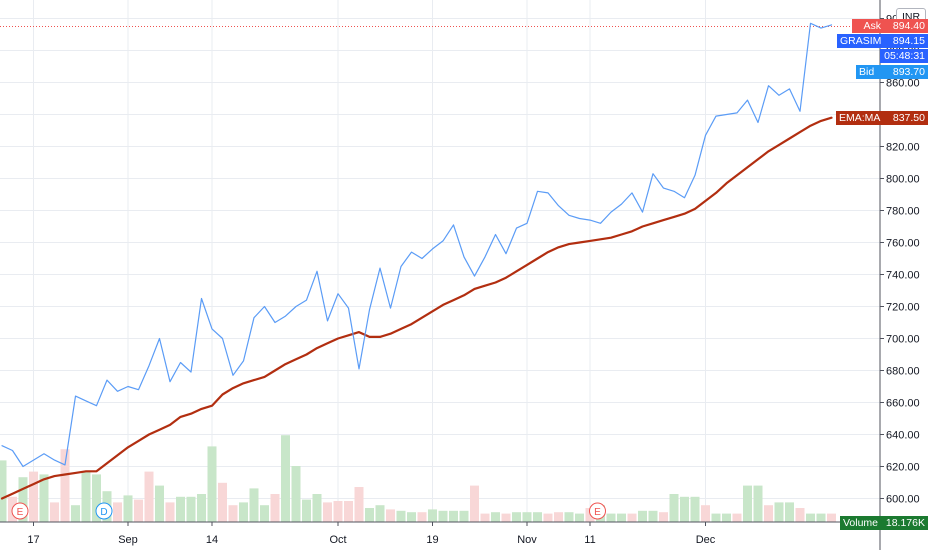 This screenshot has width=932, height=550. I want to click on time-axis-label: Nov, so click(527, 540).